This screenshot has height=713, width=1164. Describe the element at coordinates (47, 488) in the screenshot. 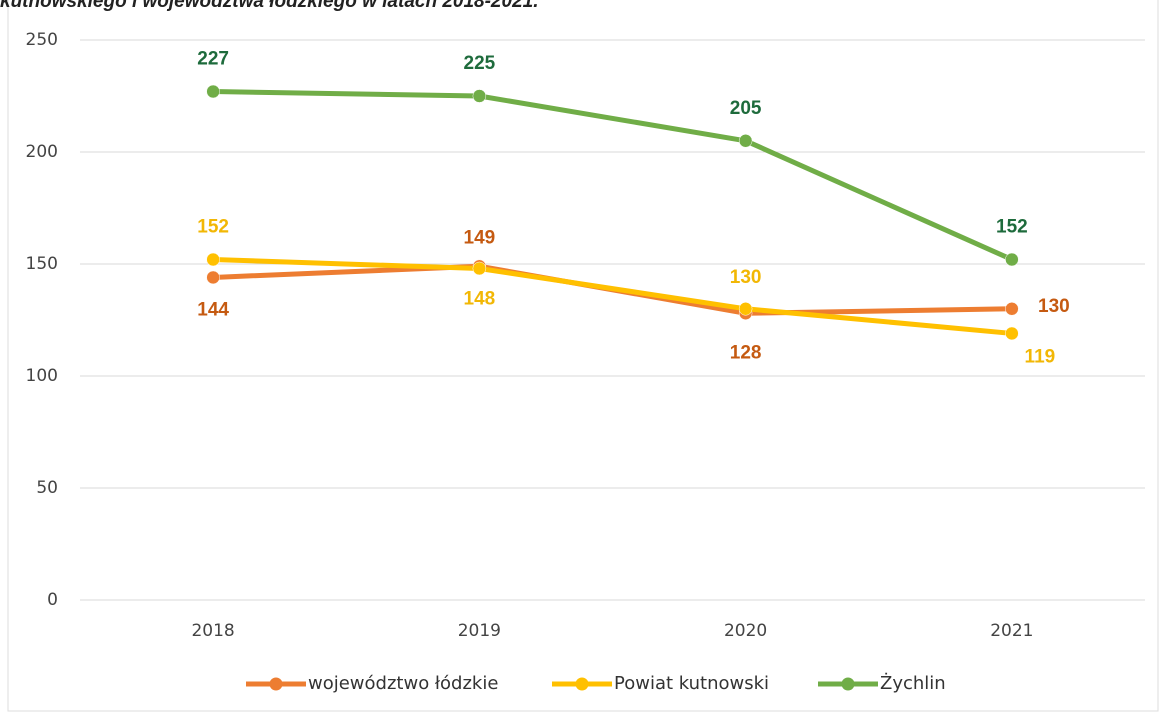

I see `y-tick-label: 50` at that location.